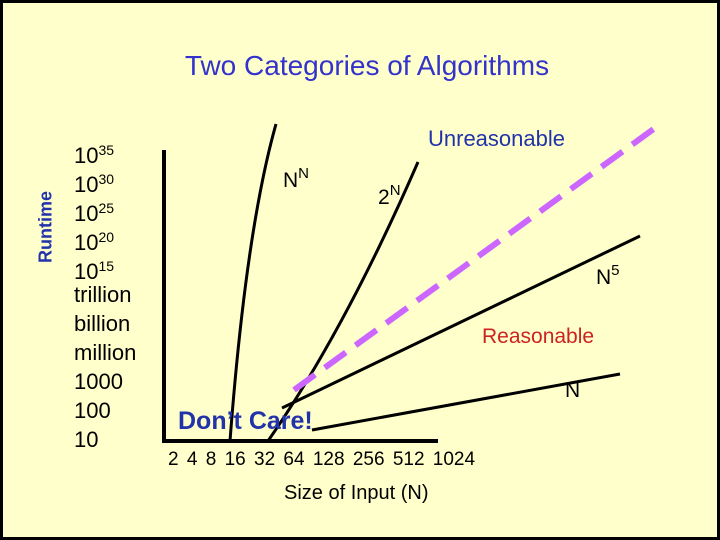 This screenshot has width=720, height=540. I want to click on y-tick-label: 1030, so click(94, 182).